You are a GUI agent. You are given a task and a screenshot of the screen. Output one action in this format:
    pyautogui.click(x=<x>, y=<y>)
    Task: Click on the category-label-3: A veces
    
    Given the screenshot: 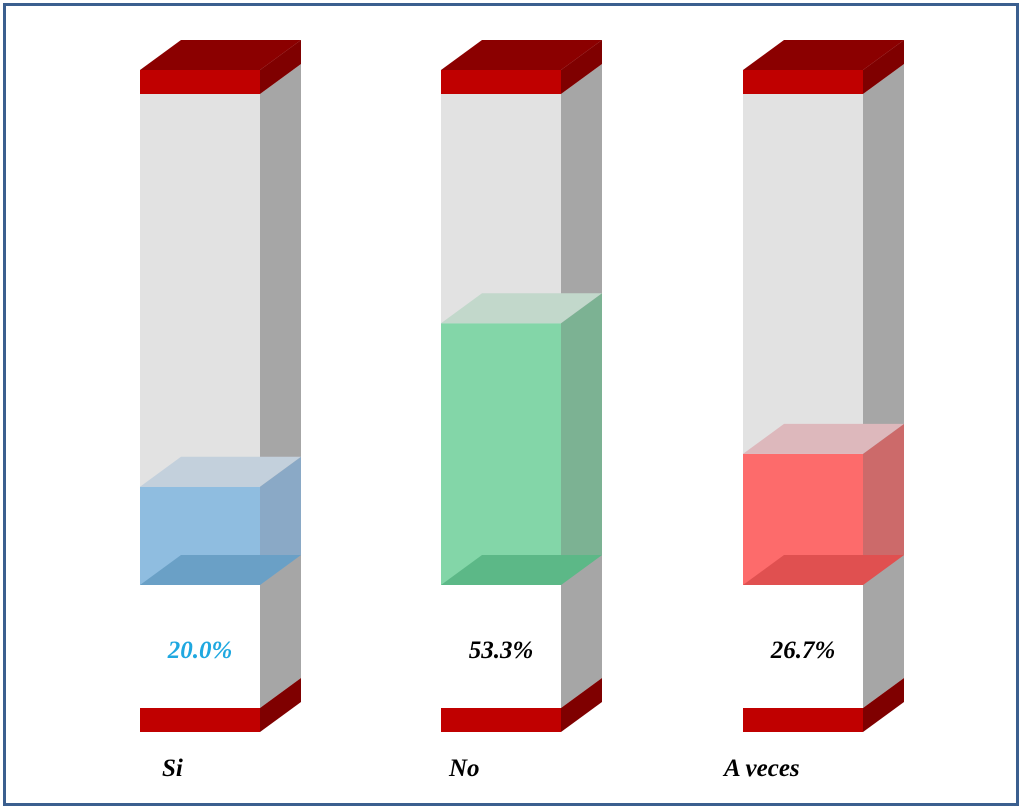 What is the action you would take?
    pyautogui.click(x=761, y=768)
    